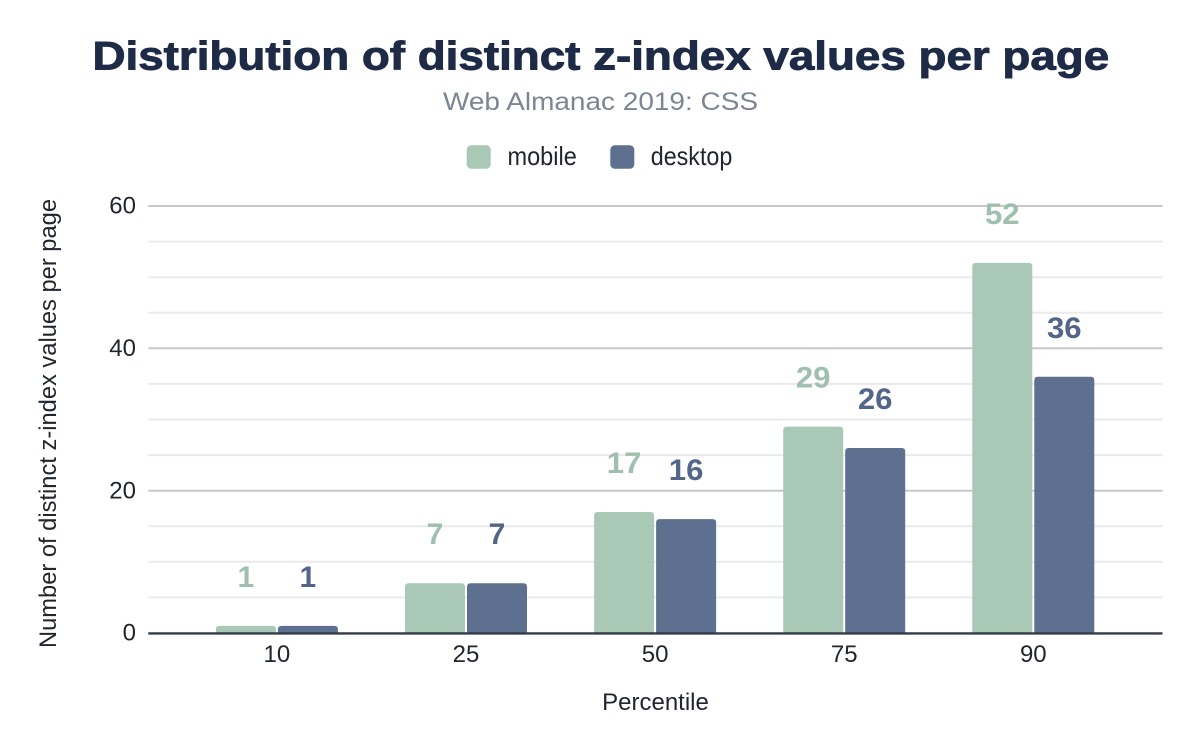 The width and height of the screenshot is (1200, 742). Describe the element at coordinates (692, 156) in the screenshot. I see `svg-text: desktop` at that location.